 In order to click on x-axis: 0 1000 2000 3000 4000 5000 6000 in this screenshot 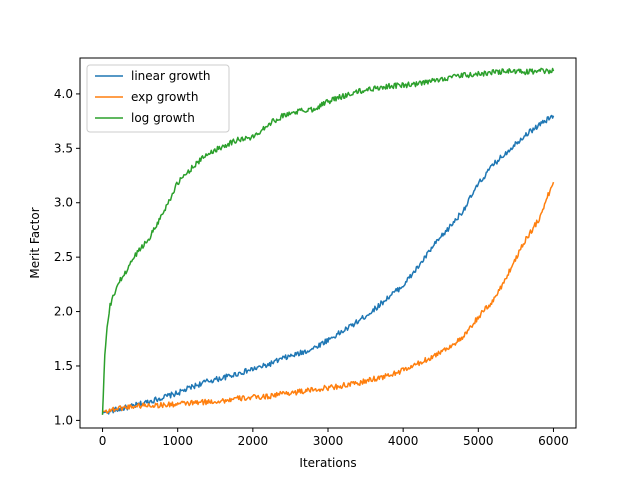, I will do `click(334, 438)`.